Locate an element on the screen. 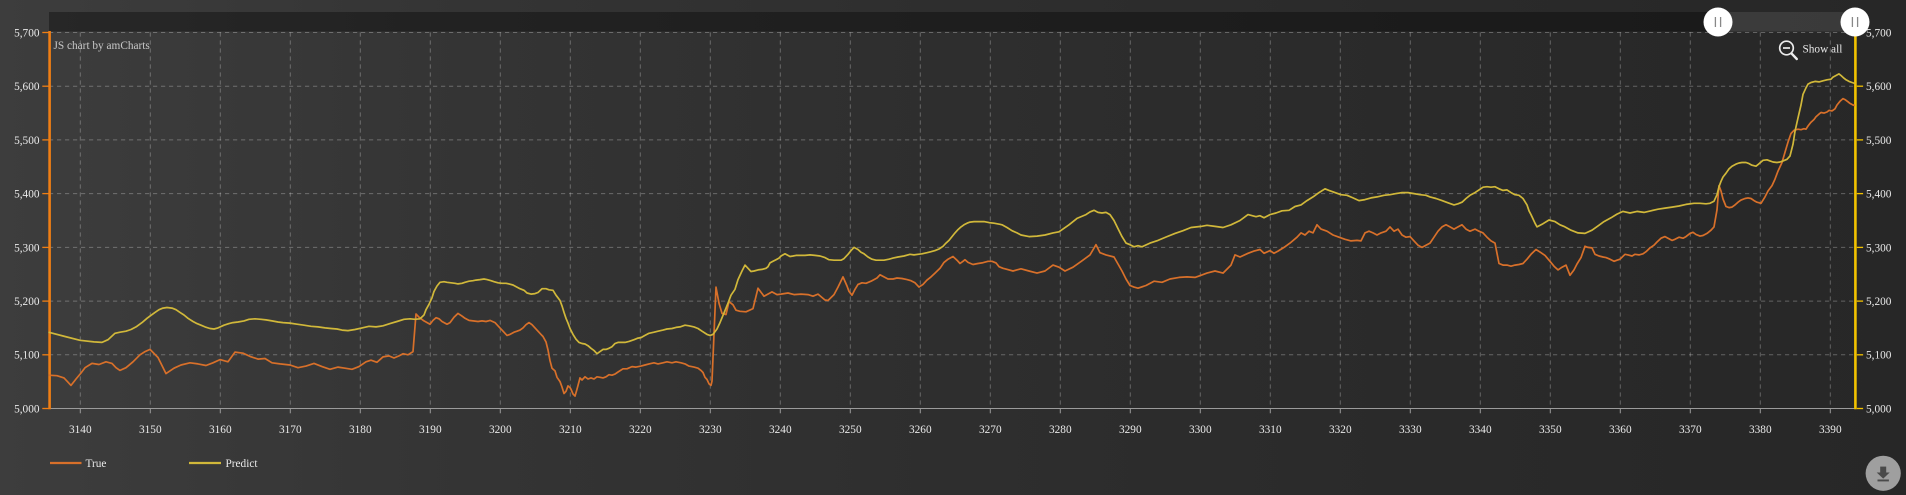  svg-text: 3150 is located at coordinates (150, 430).